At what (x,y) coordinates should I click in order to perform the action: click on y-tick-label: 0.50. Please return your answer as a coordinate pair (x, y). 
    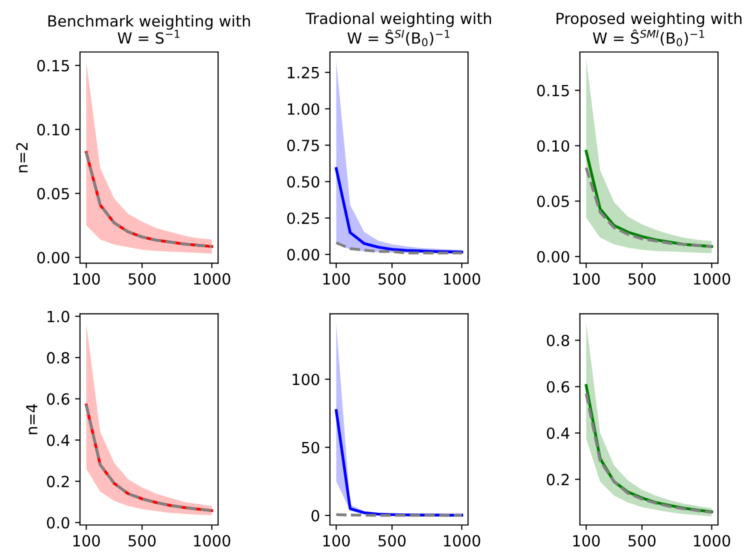
    Looking at the image, I should click on (303, 182).